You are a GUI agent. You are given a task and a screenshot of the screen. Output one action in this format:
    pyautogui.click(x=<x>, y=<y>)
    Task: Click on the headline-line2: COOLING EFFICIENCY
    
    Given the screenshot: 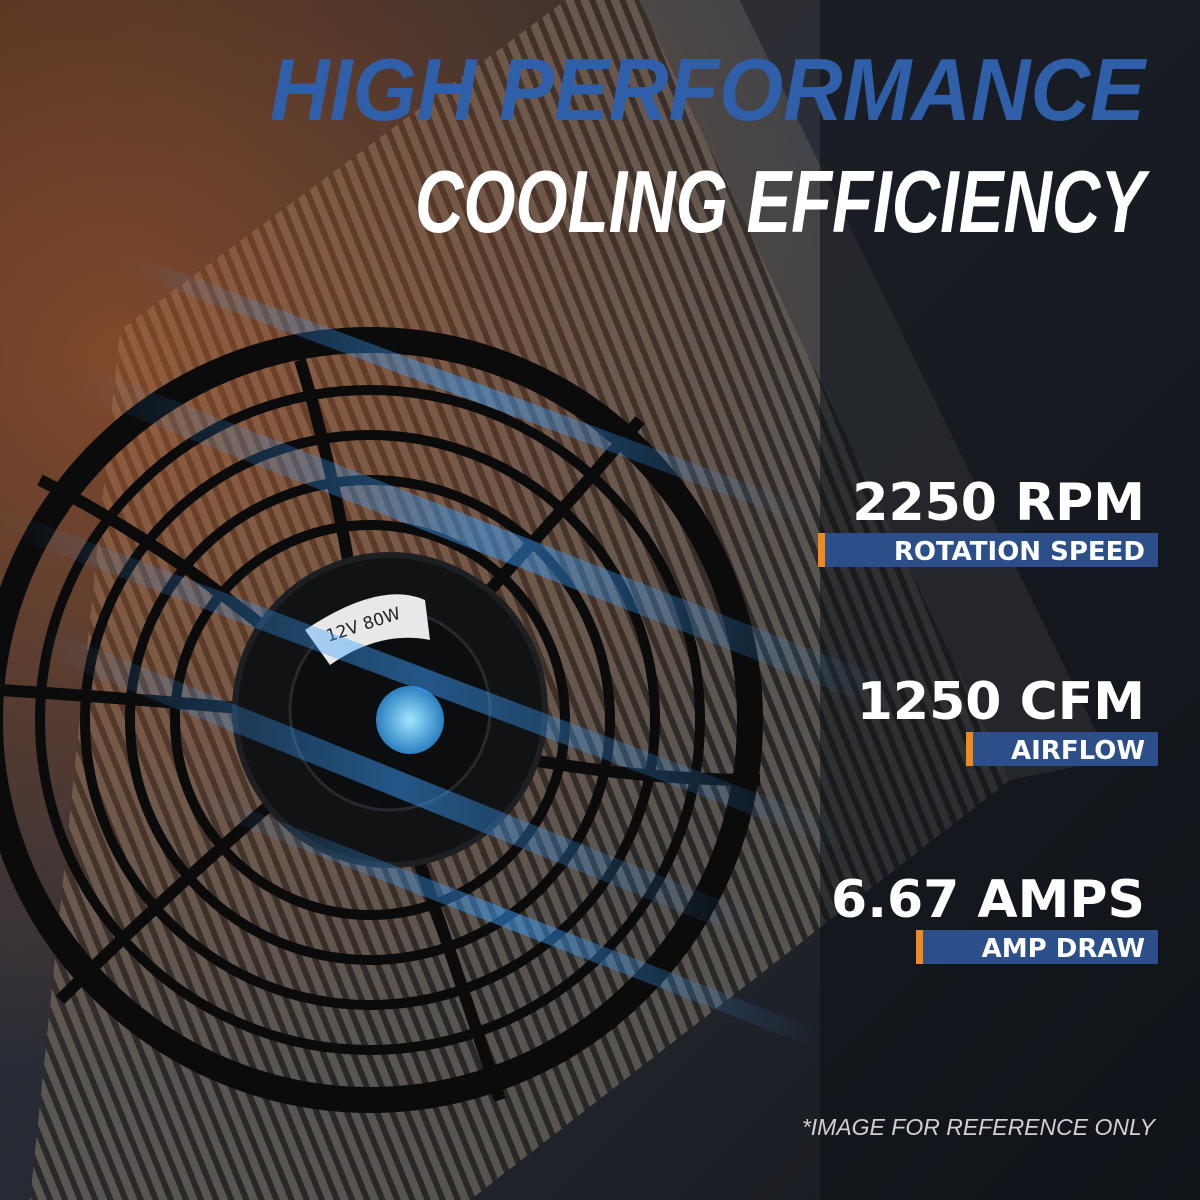 What is the action you would take?
    pyautogui.click(x=783, y=201)
    